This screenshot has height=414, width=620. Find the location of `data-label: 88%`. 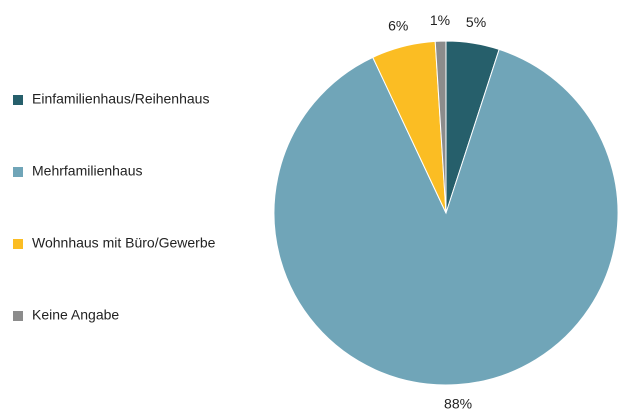

data-label: 88% is located at coordinates (458, 403).